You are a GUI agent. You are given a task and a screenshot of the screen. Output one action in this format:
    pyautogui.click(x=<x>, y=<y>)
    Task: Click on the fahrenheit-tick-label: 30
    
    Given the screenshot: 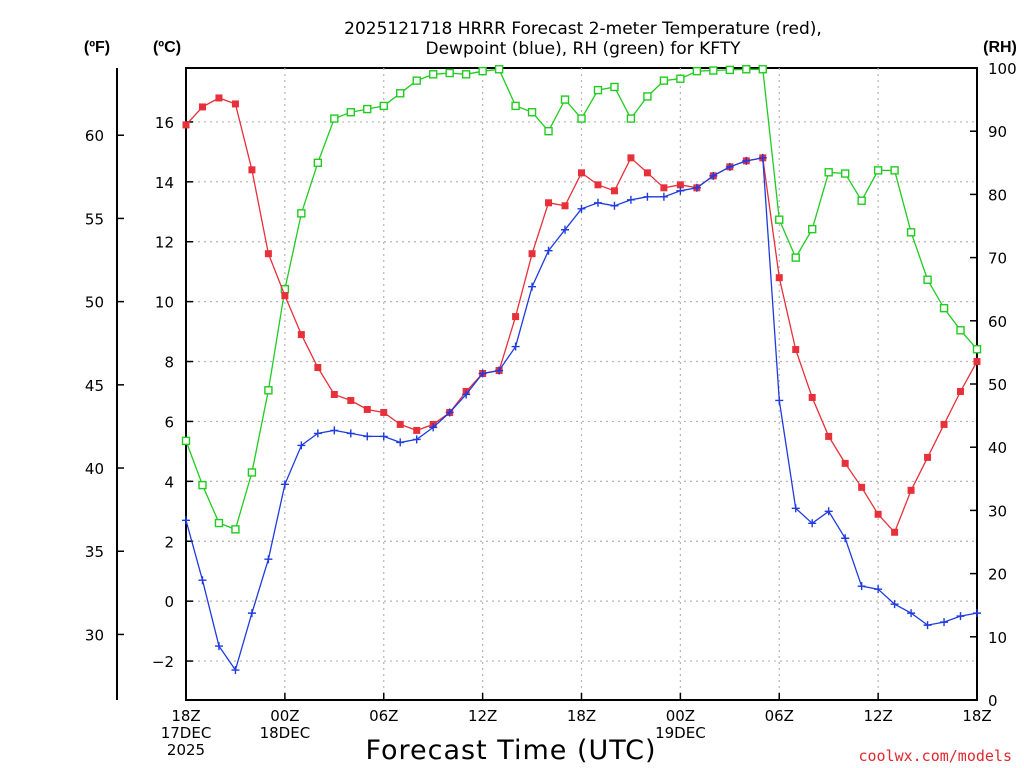 What is the action you would take?
    pyautogui.click(x=94, y=635)
    